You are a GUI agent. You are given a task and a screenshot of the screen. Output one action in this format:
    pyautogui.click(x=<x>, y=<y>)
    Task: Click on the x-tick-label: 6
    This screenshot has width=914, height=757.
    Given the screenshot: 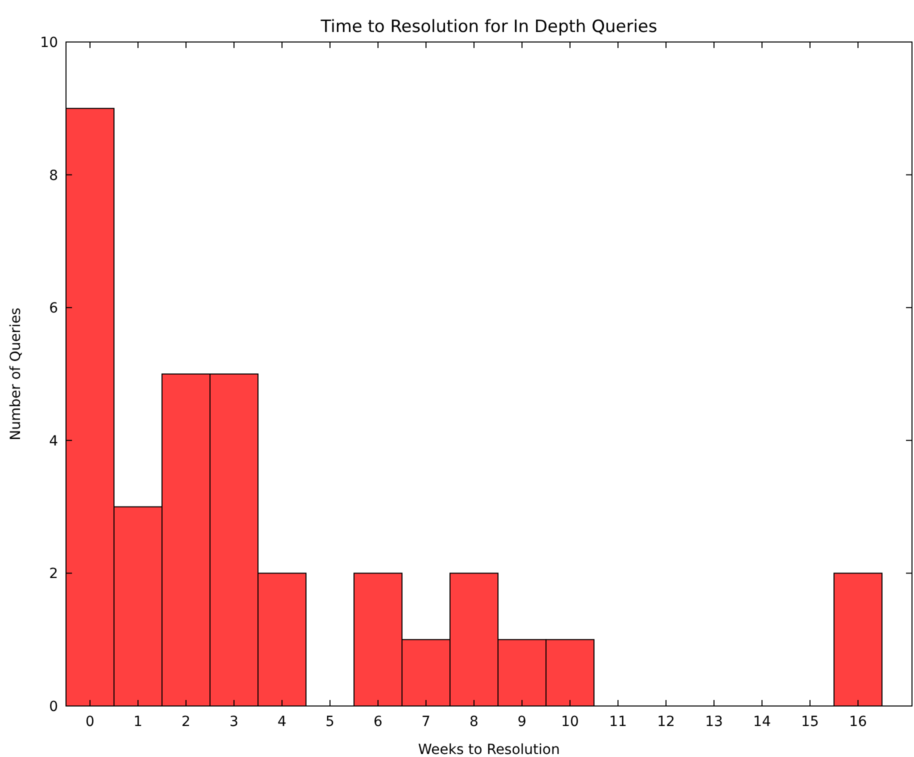 What is the action you would take?
    pyautogui.click(x=378, y=722)
    